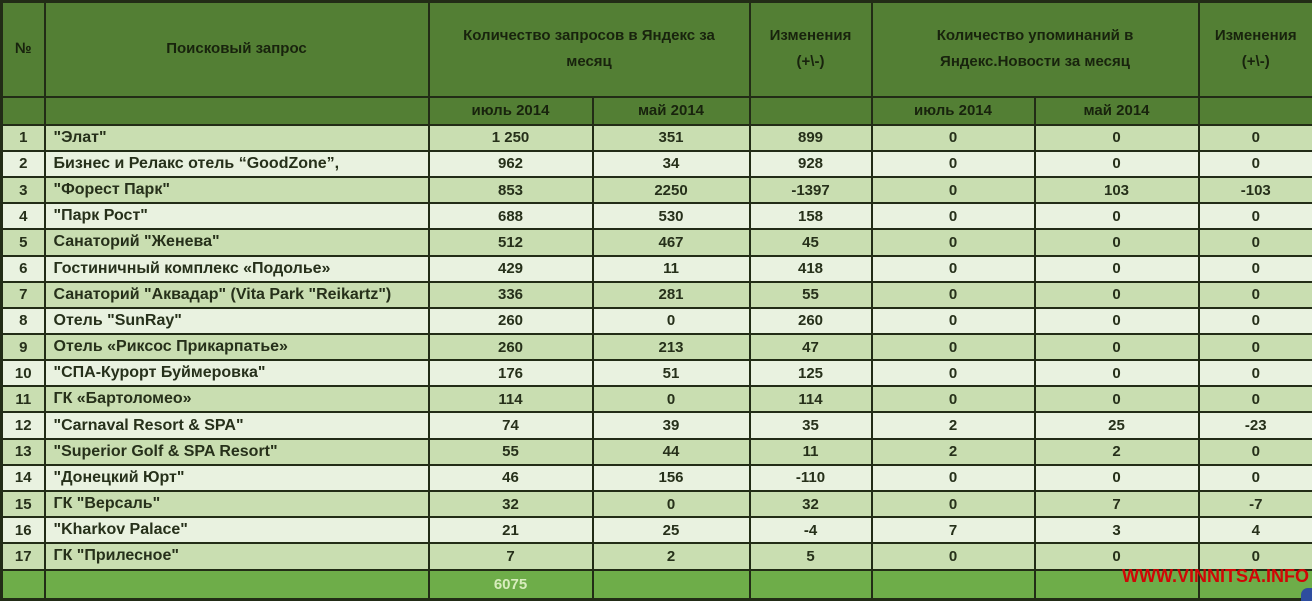 Image resolution: width=1312 pixels, height=601 pixels. I want to click on subheader-mentions-may: май 2014, so click(1116, 110).